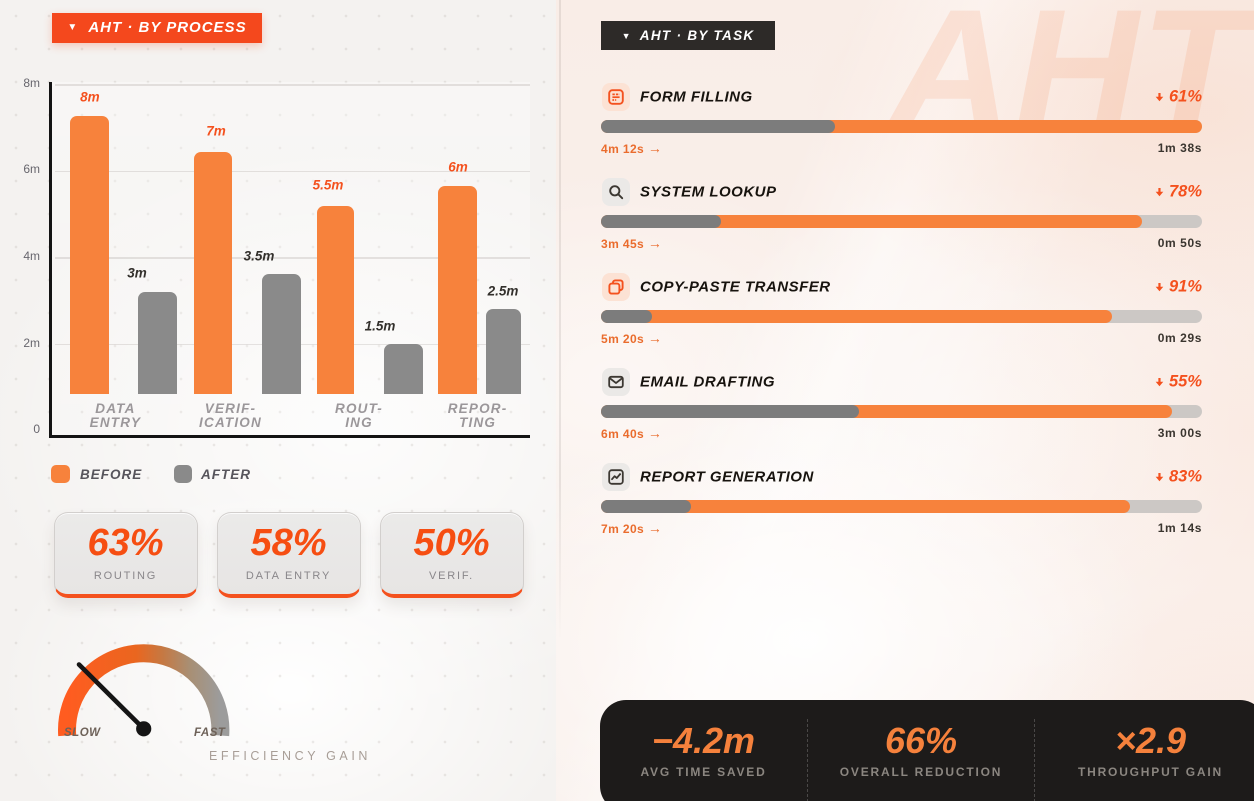 This screenshot has width=1254, height=801. Describe the element at coordinates (167, 27) in the screenshot. I see `by-process-badge-label: AHT · BY PROCESS` at that location.